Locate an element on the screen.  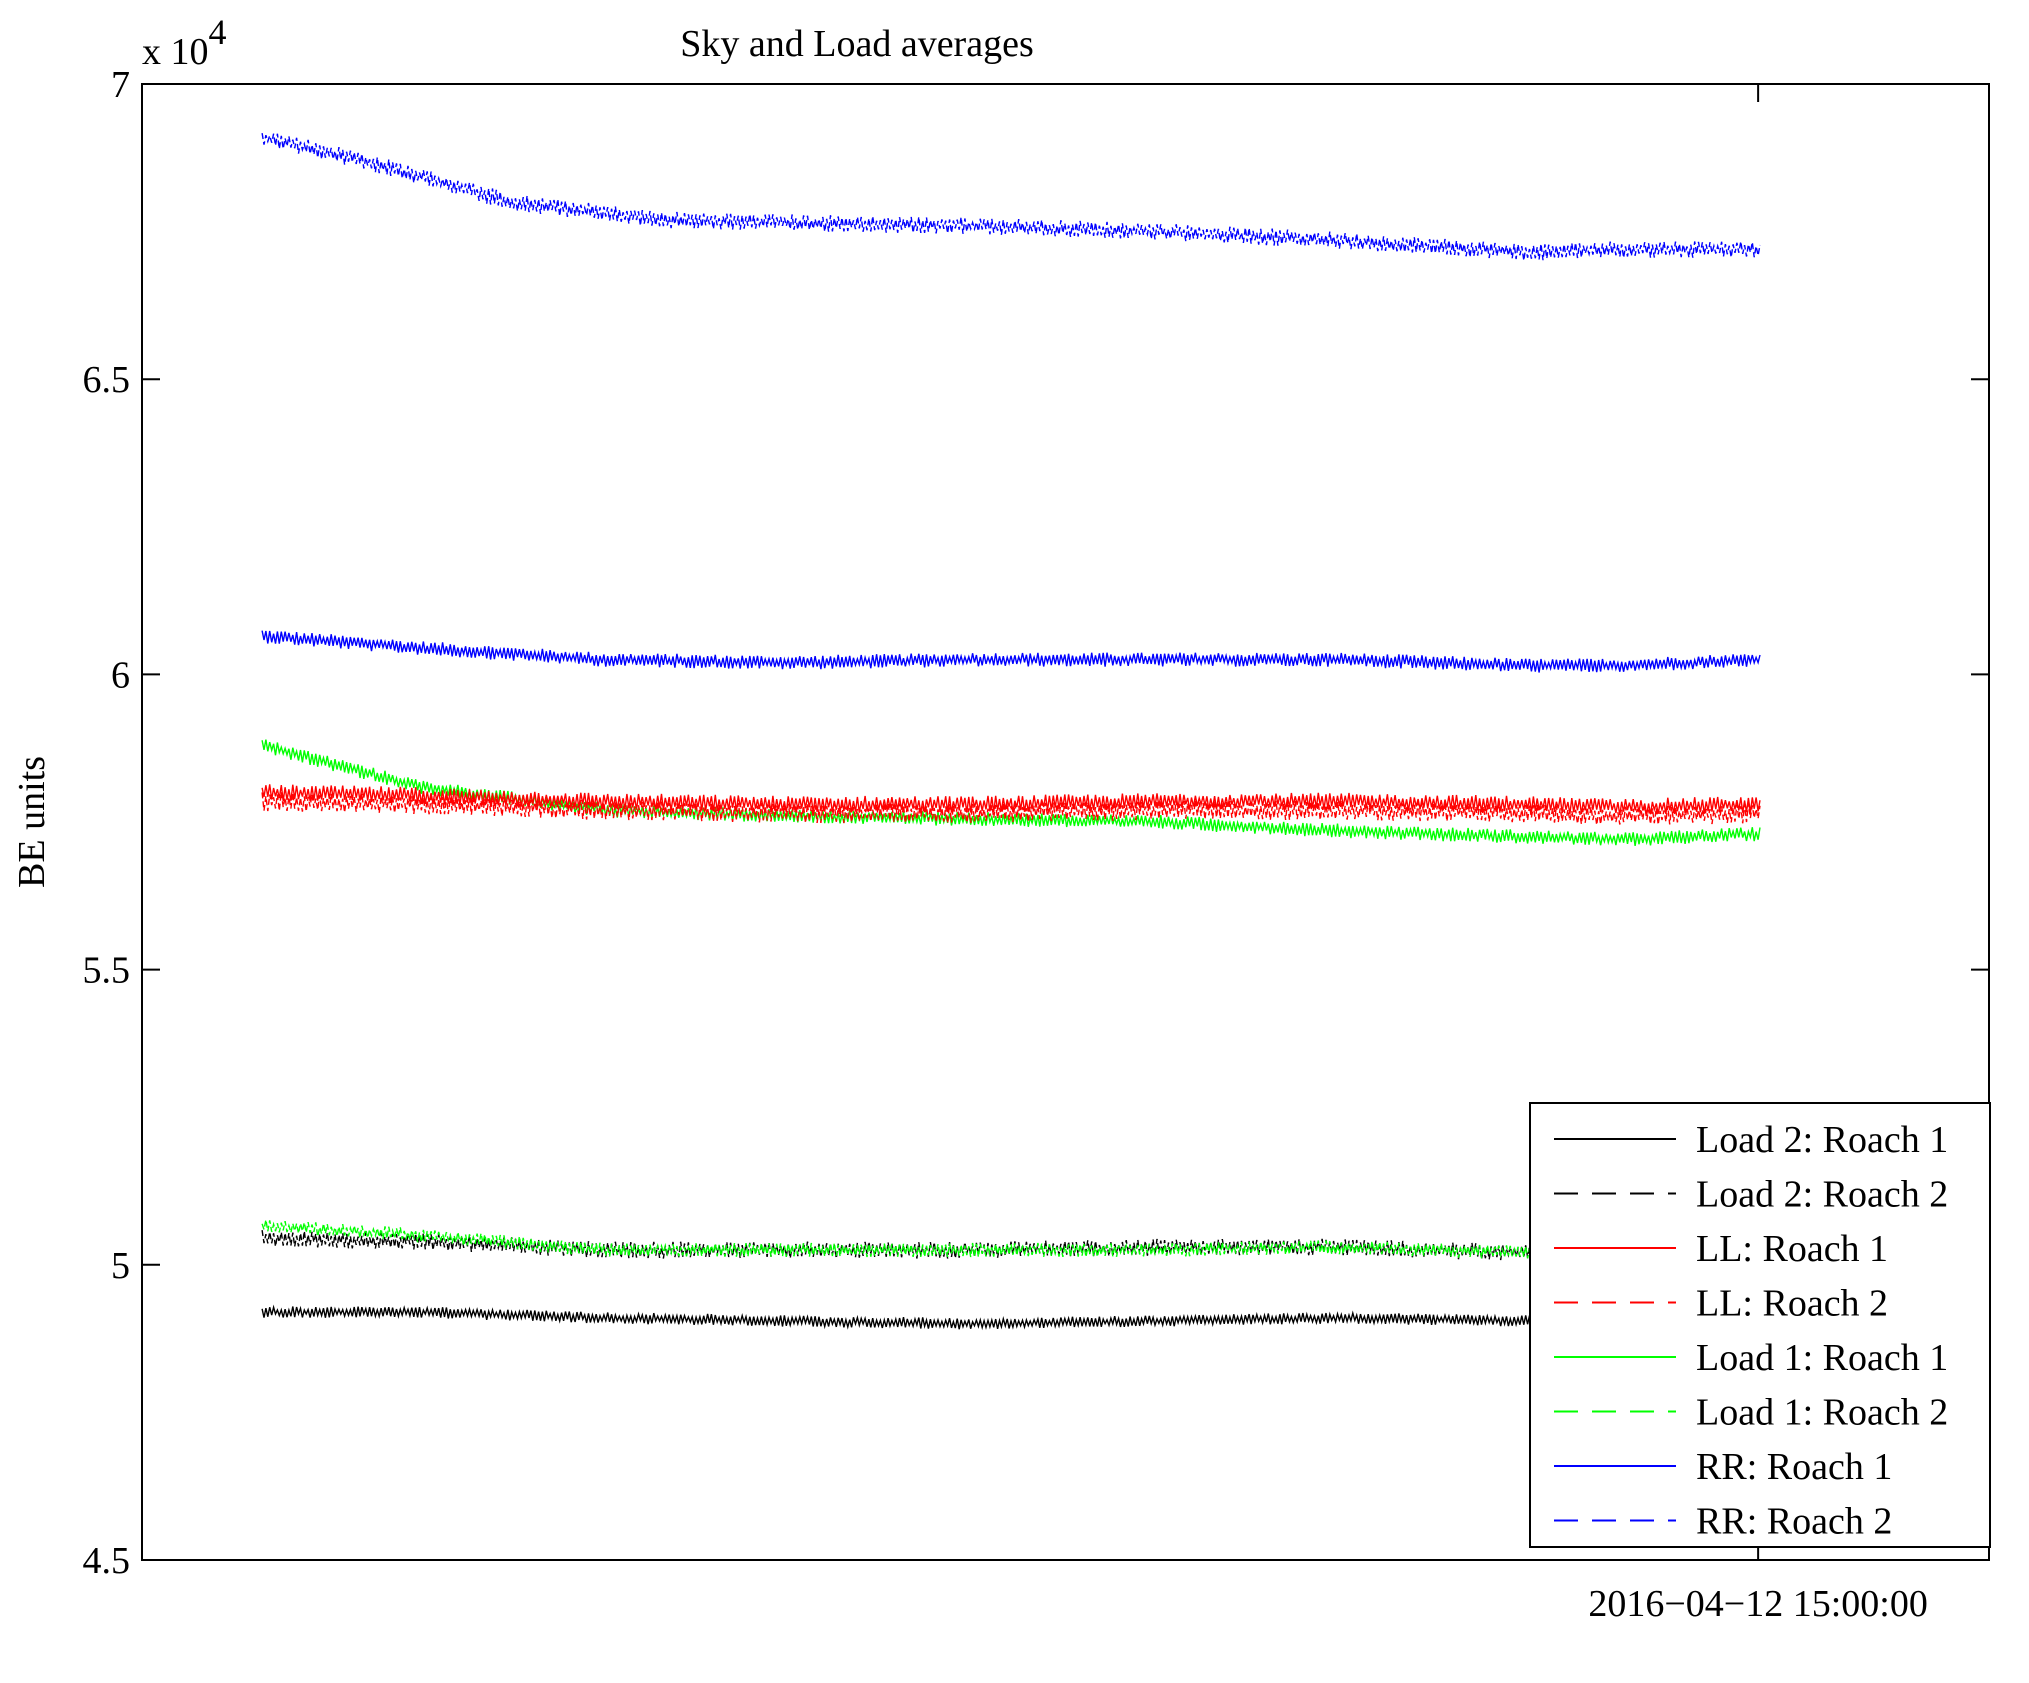
y-tick-label: 7 is located at coordinates (120, 85).